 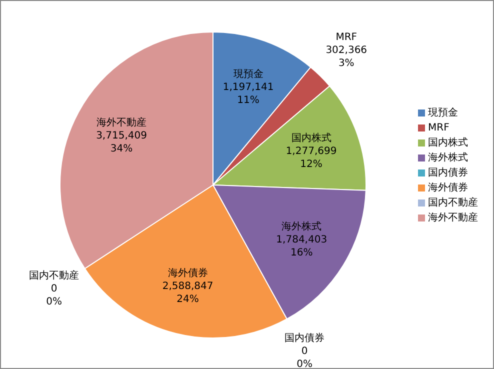 I want to click on legend-label: 海外株式, so click(x=448, y=158).